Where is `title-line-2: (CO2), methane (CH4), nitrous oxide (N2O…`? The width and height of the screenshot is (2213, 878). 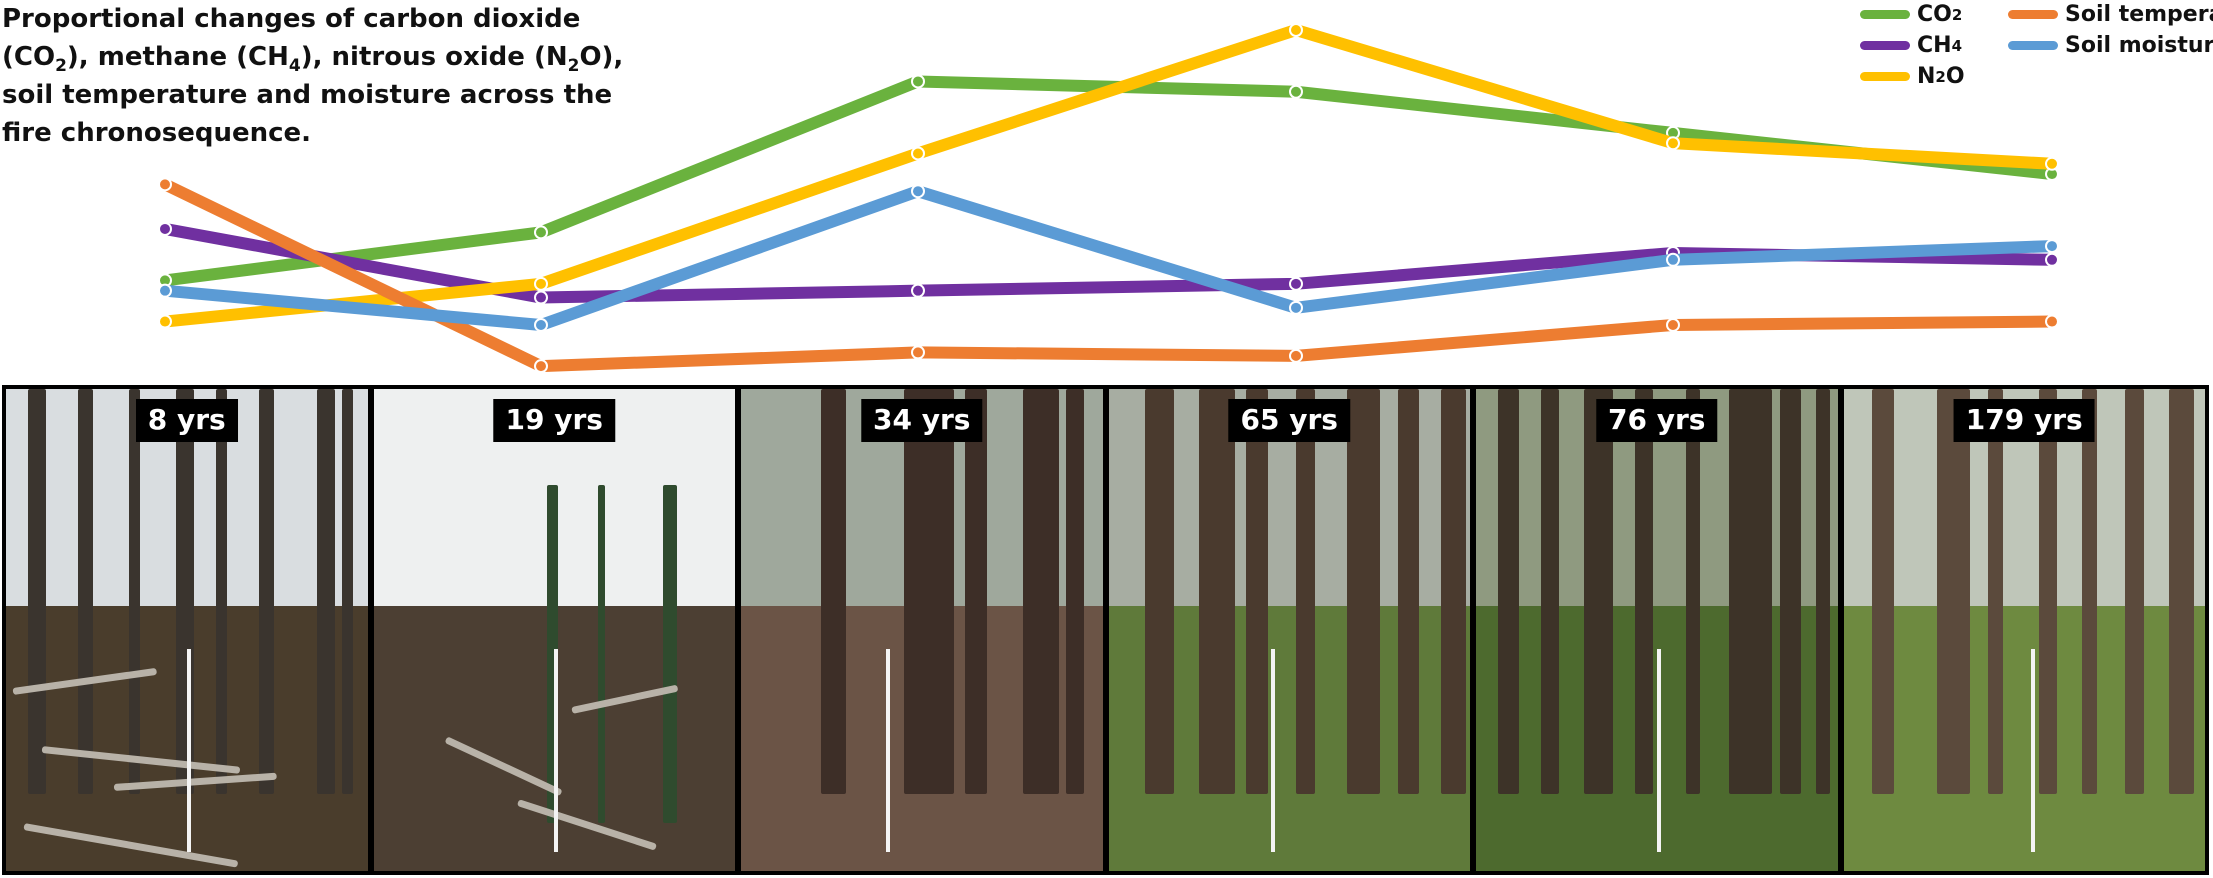
title-line-2: (CO2), methane (CH4), nitrous oxide (N2O… is located at coordinates (313, 59).